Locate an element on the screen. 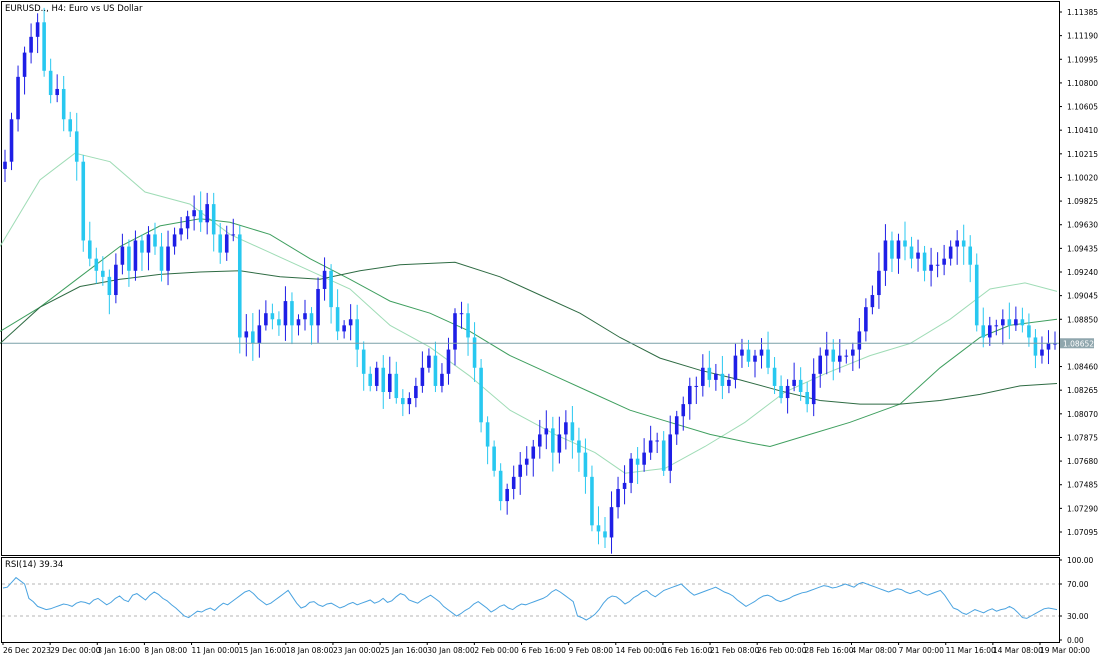 The width and height of the screenshot is (1100, 664). price-tick-label: 1.07290 is located at coordinates (1082, 508).